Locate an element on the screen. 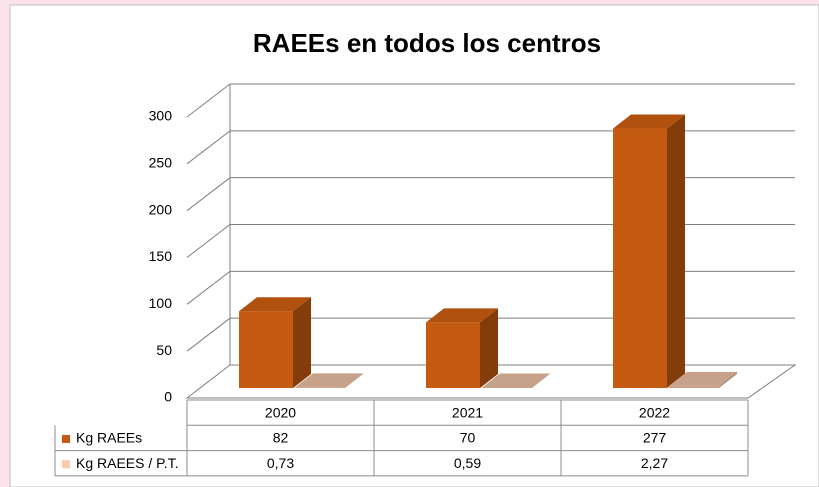  table-value: 70 is located at coordinates (468, 438).